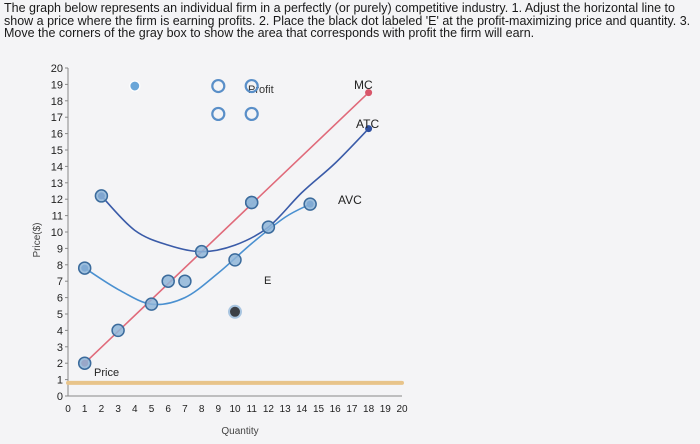 This screenshot has width=700, height=444. I want to click on y-tick-label: 2, so click(60, 364).